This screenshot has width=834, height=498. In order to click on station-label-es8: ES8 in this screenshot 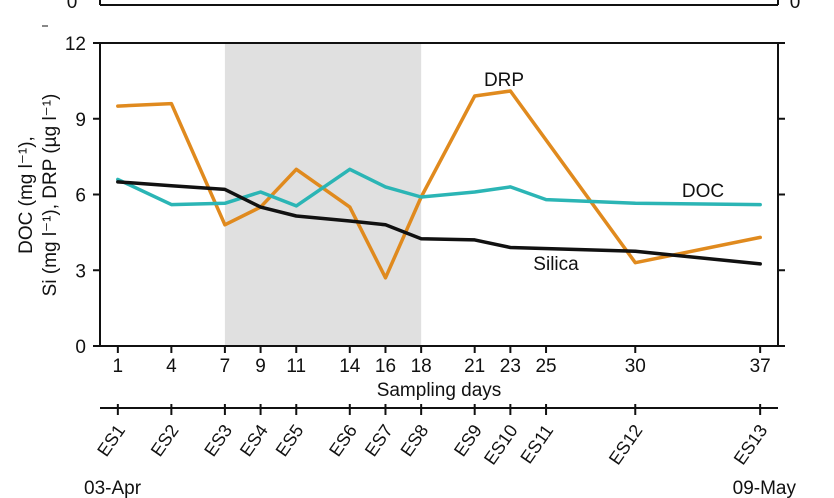, I will do `click(415, 440)`.